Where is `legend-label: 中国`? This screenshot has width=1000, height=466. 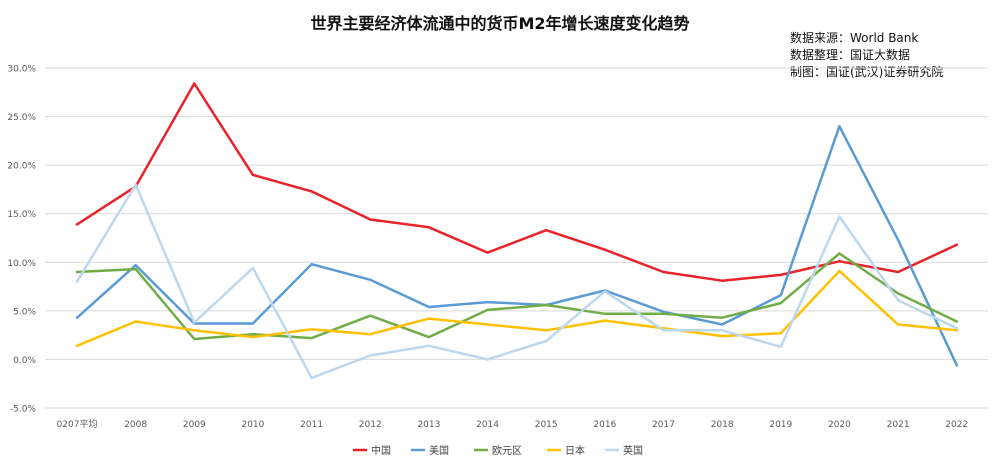
legend-label: 中国 is located at coordinates (381, 450).